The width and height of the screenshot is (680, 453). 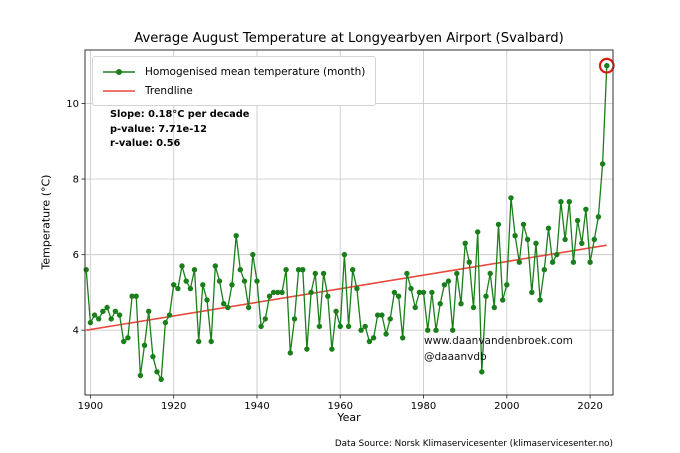 What do you see at coordinates (158, 129) in the screenshot?
I see `p-value-text: p-value: 7.71e-12` at bounding box center [158, 129].